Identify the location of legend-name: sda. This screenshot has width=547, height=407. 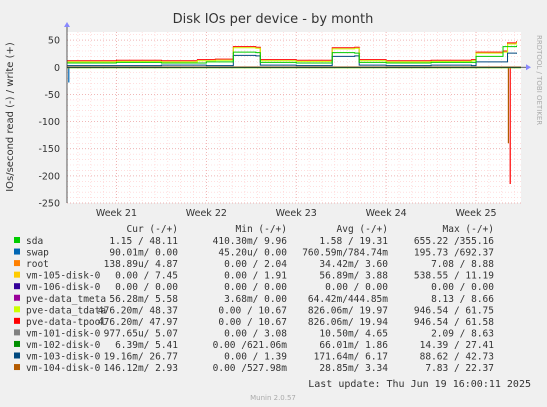
(34, 241).